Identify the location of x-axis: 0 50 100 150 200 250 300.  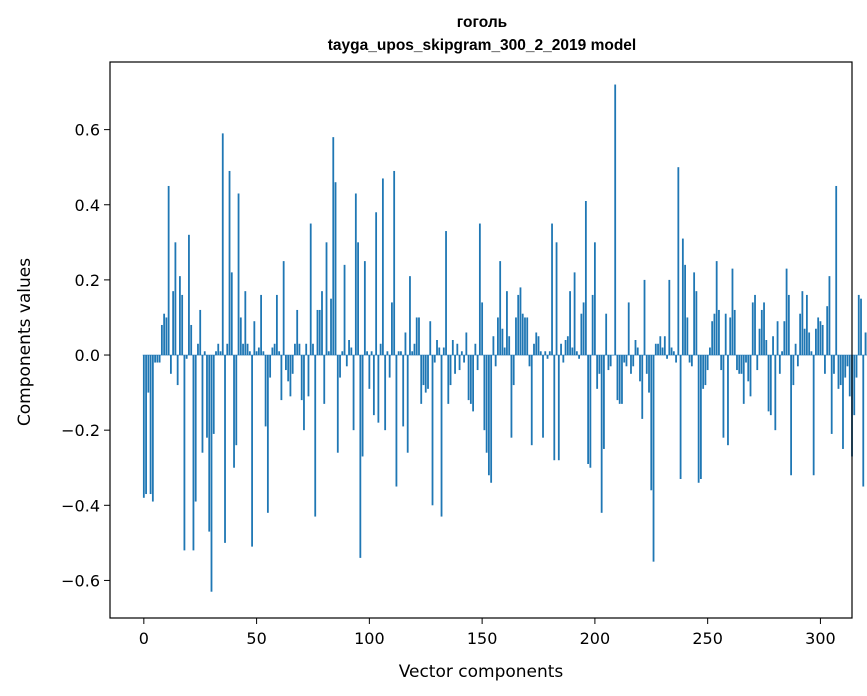
(487, 633).